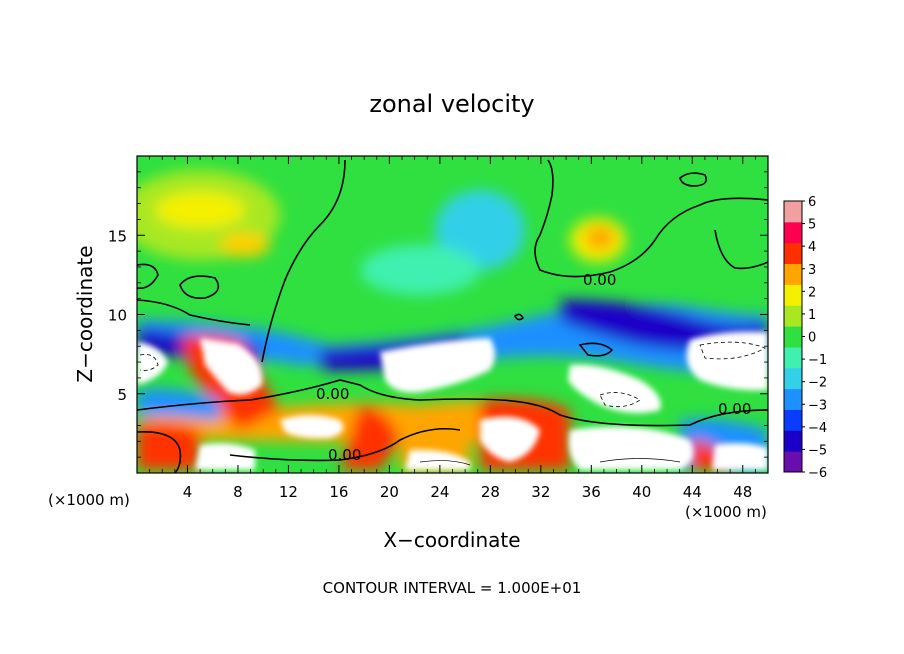  Describe the element at coordinates (726, 512) in the screenshot. I see `x-unit-right: (×1000 m)` at that location.